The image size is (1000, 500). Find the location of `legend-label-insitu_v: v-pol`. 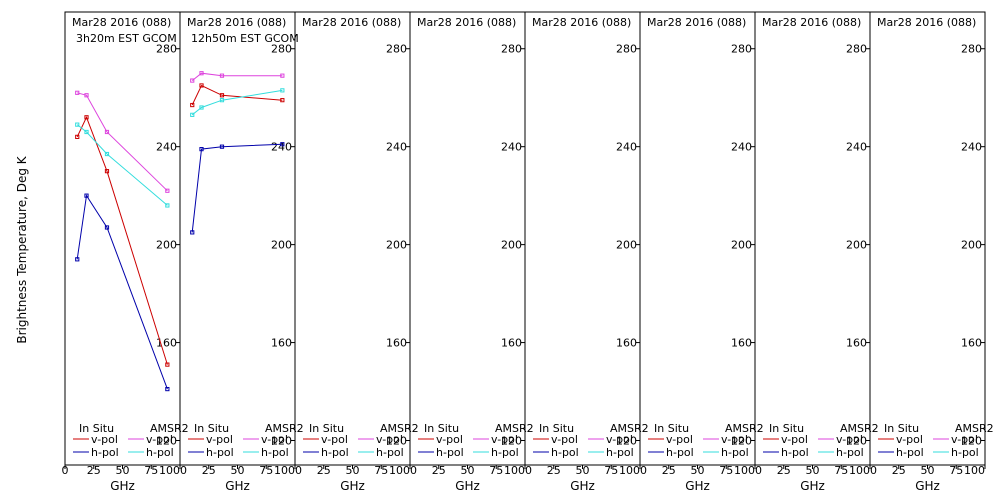

legend-label-insitu_v: v-pol is located at coordinates (104, 439).